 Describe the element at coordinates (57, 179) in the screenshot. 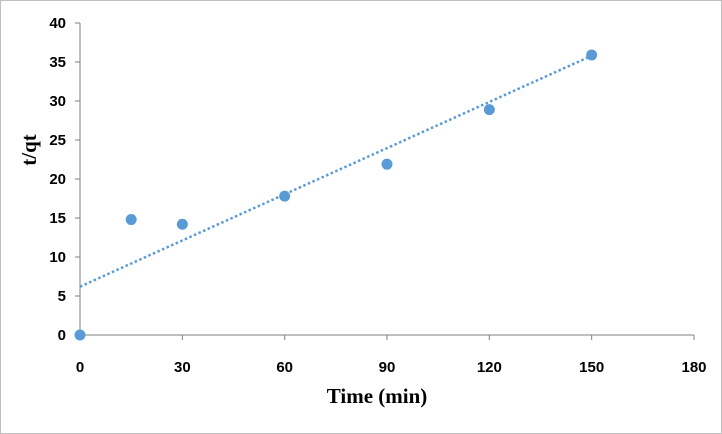

I see `y-tick-label: 20` at that location.